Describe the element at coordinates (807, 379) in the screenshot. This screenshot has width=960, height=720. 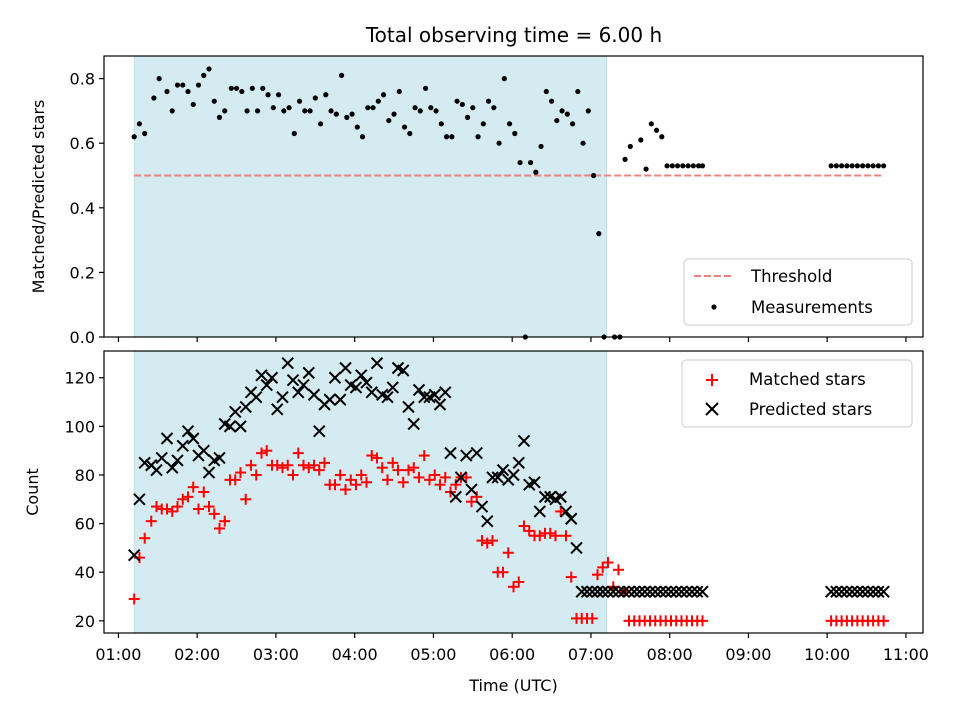
I see `matched-legend-label: Matched stars` at that location.